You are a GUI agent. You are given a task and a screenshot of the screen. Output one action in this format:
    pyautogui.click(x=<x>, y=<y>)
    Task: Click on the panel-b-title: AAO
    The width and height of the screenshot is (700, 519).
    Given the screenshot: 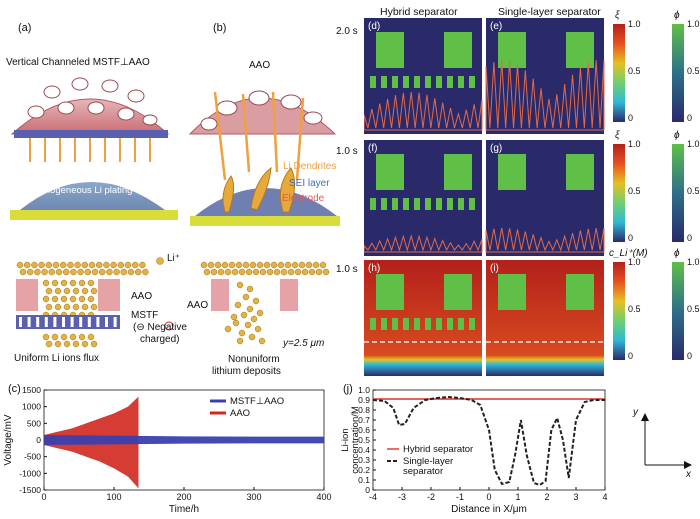 What is the action you would take?
    pyautogui.click(x=260, y=65)
    